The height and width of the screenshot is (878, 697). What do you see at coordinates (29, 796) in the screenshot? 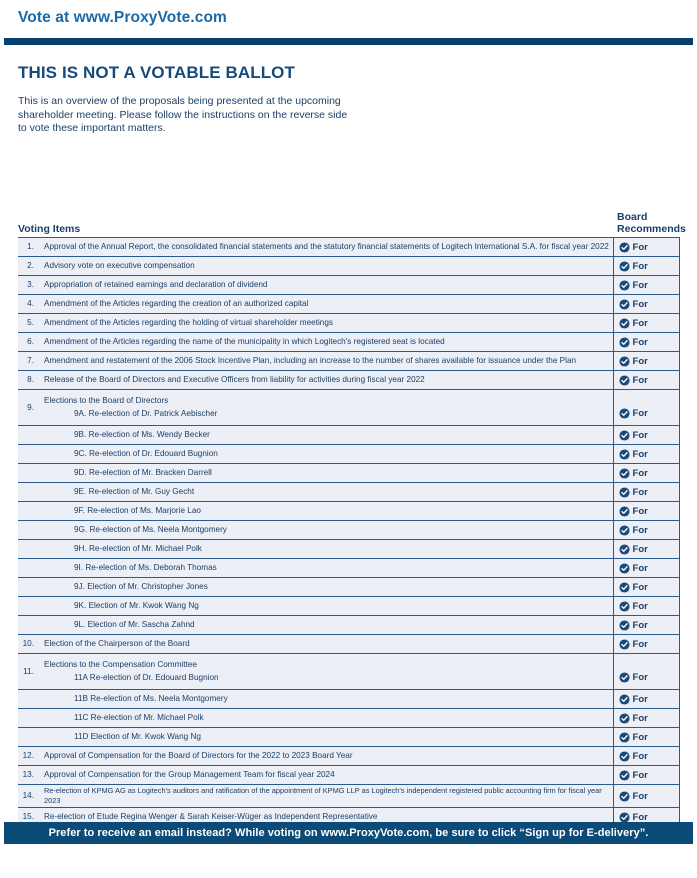
I see `item-number: 14.` at bounding box center [29, 796].